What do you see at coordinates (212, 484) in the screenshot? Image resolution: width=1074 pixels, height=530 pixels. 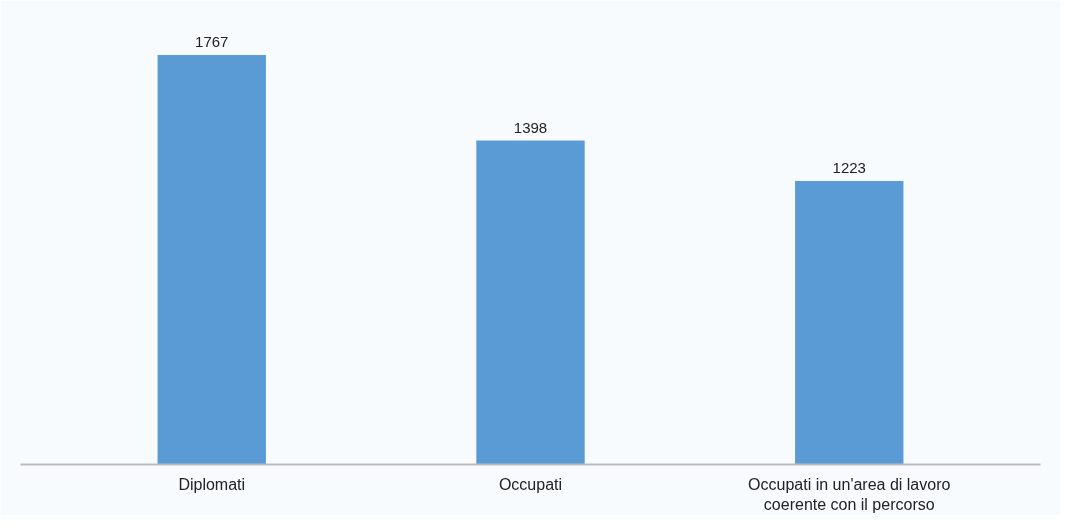 I see `x-tick-label: Diplomati` at bounding box center [212, 484].